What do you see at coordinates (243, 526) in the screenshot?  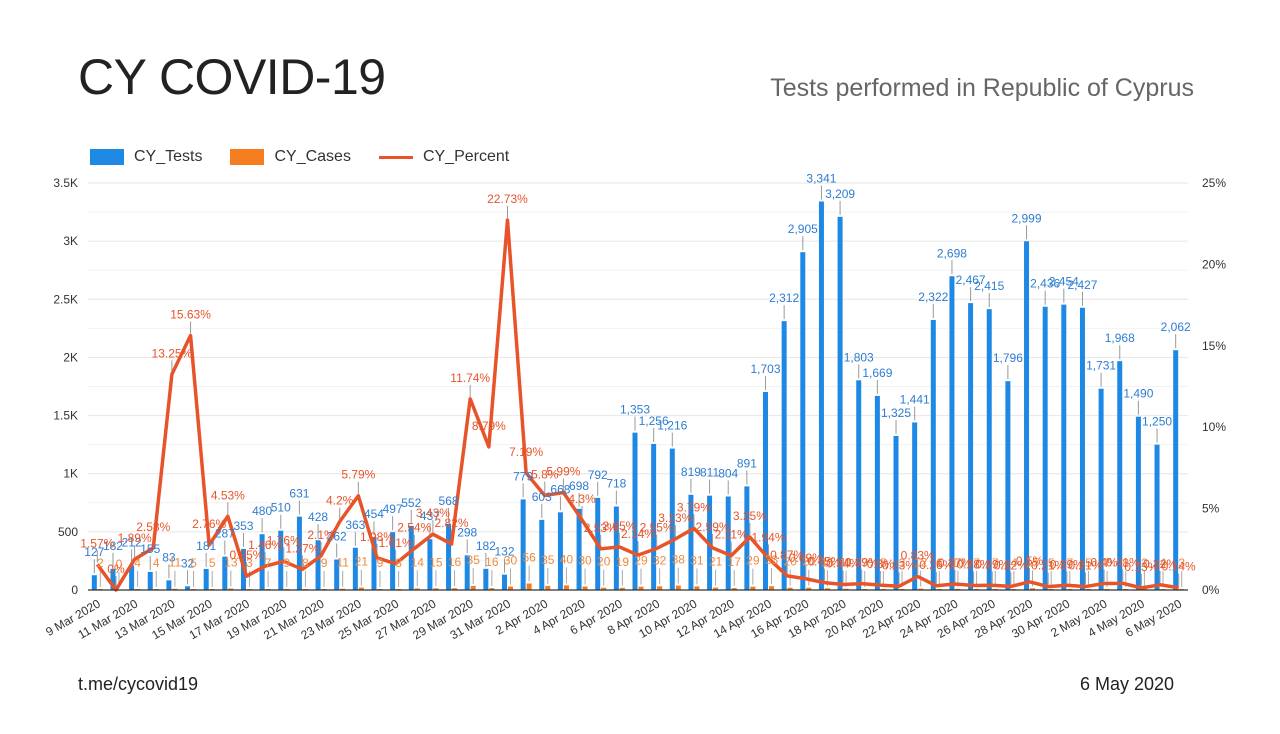 I see `tests-data-label: 353` at bounding box center [243, 526].